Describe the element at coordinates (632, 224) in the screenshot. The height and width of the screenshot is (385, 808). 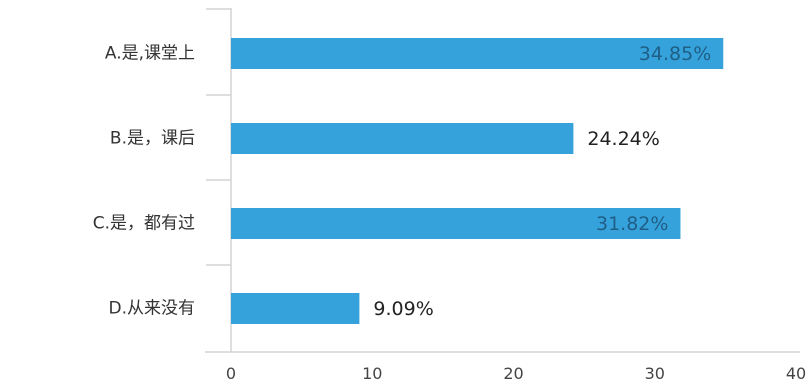
I see `data-label: 31.82%` at that location.